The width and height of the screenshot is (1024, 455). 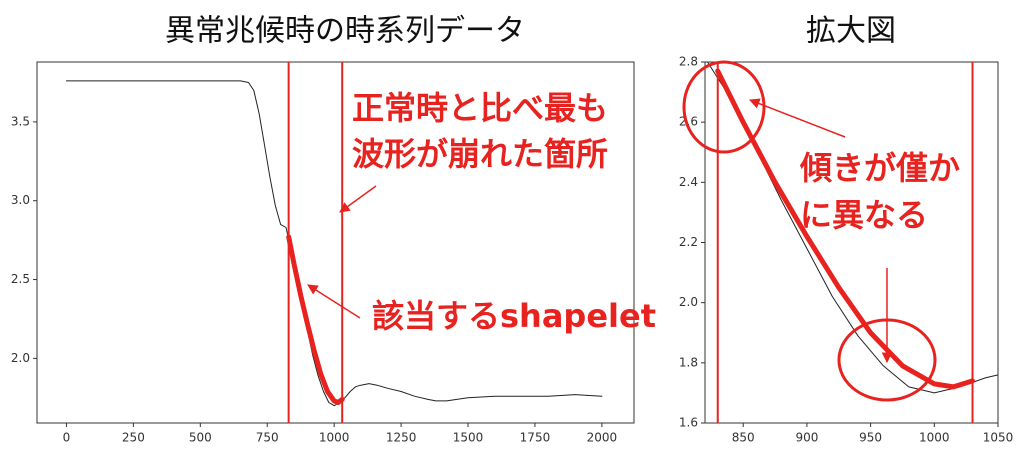 What do you see at coordinates (200, 438) in the screenshot?
I see `x-tick-label: 500` at bounding box center [200, 438].